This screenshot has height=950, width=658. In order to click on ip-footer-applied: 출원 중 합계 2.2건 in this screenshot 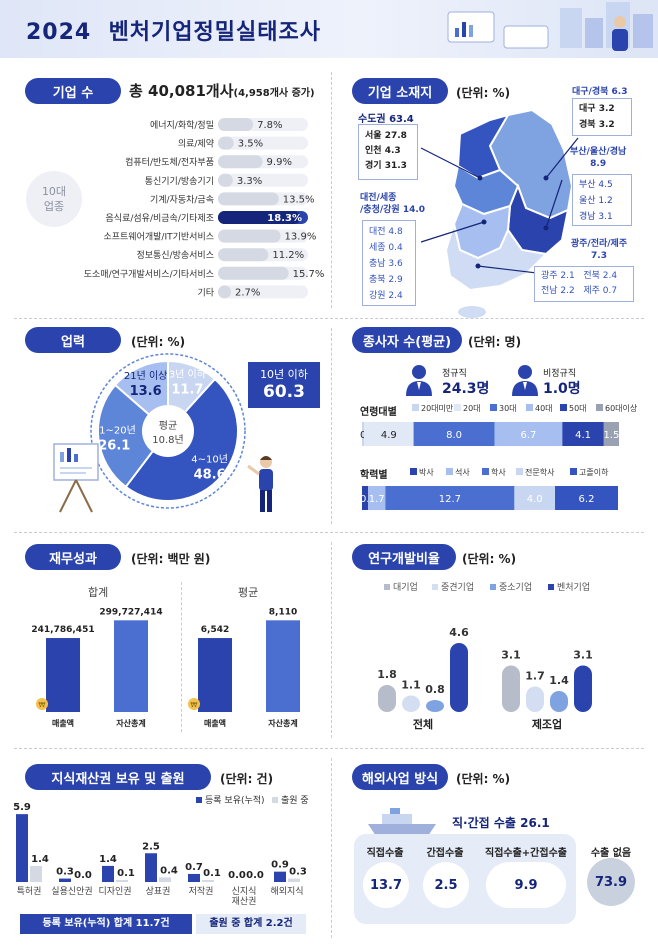, I will do `click(251, 924)`.